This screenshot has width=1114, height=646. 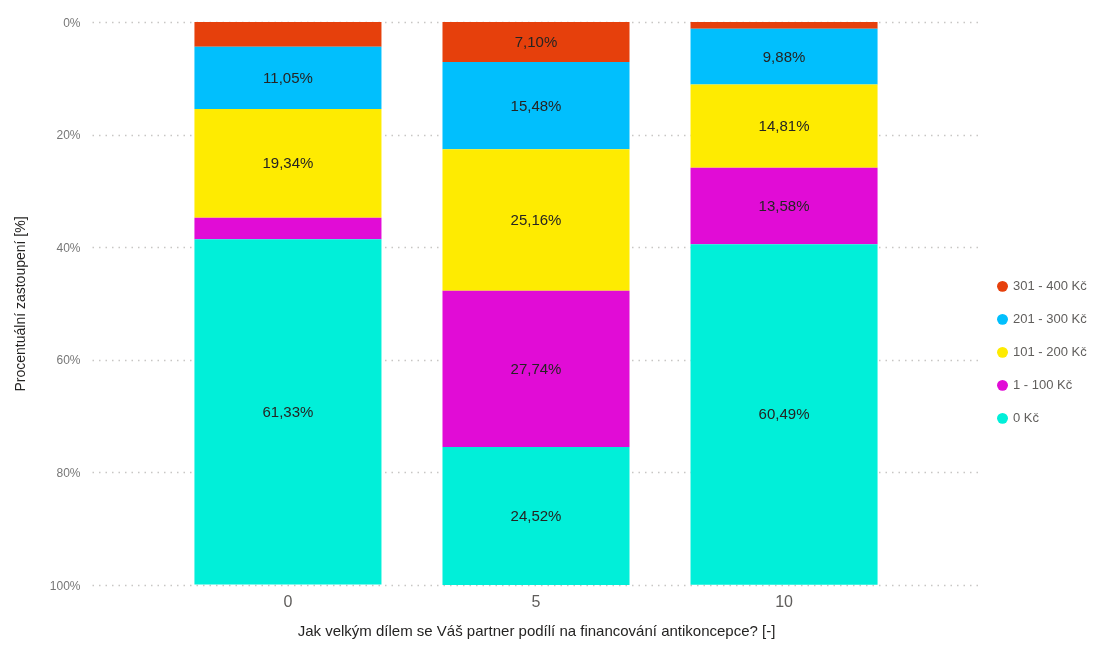 I want to click on data-label: 25,16%, so click(x=536, y=219).